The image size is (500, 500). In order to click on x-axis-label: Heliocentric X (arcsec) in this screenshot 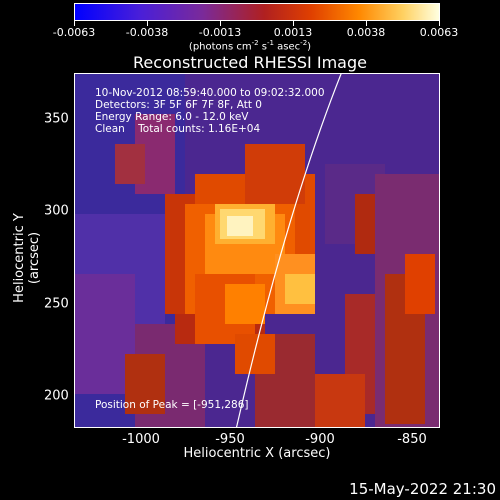, I will do `click(257, 453)`.